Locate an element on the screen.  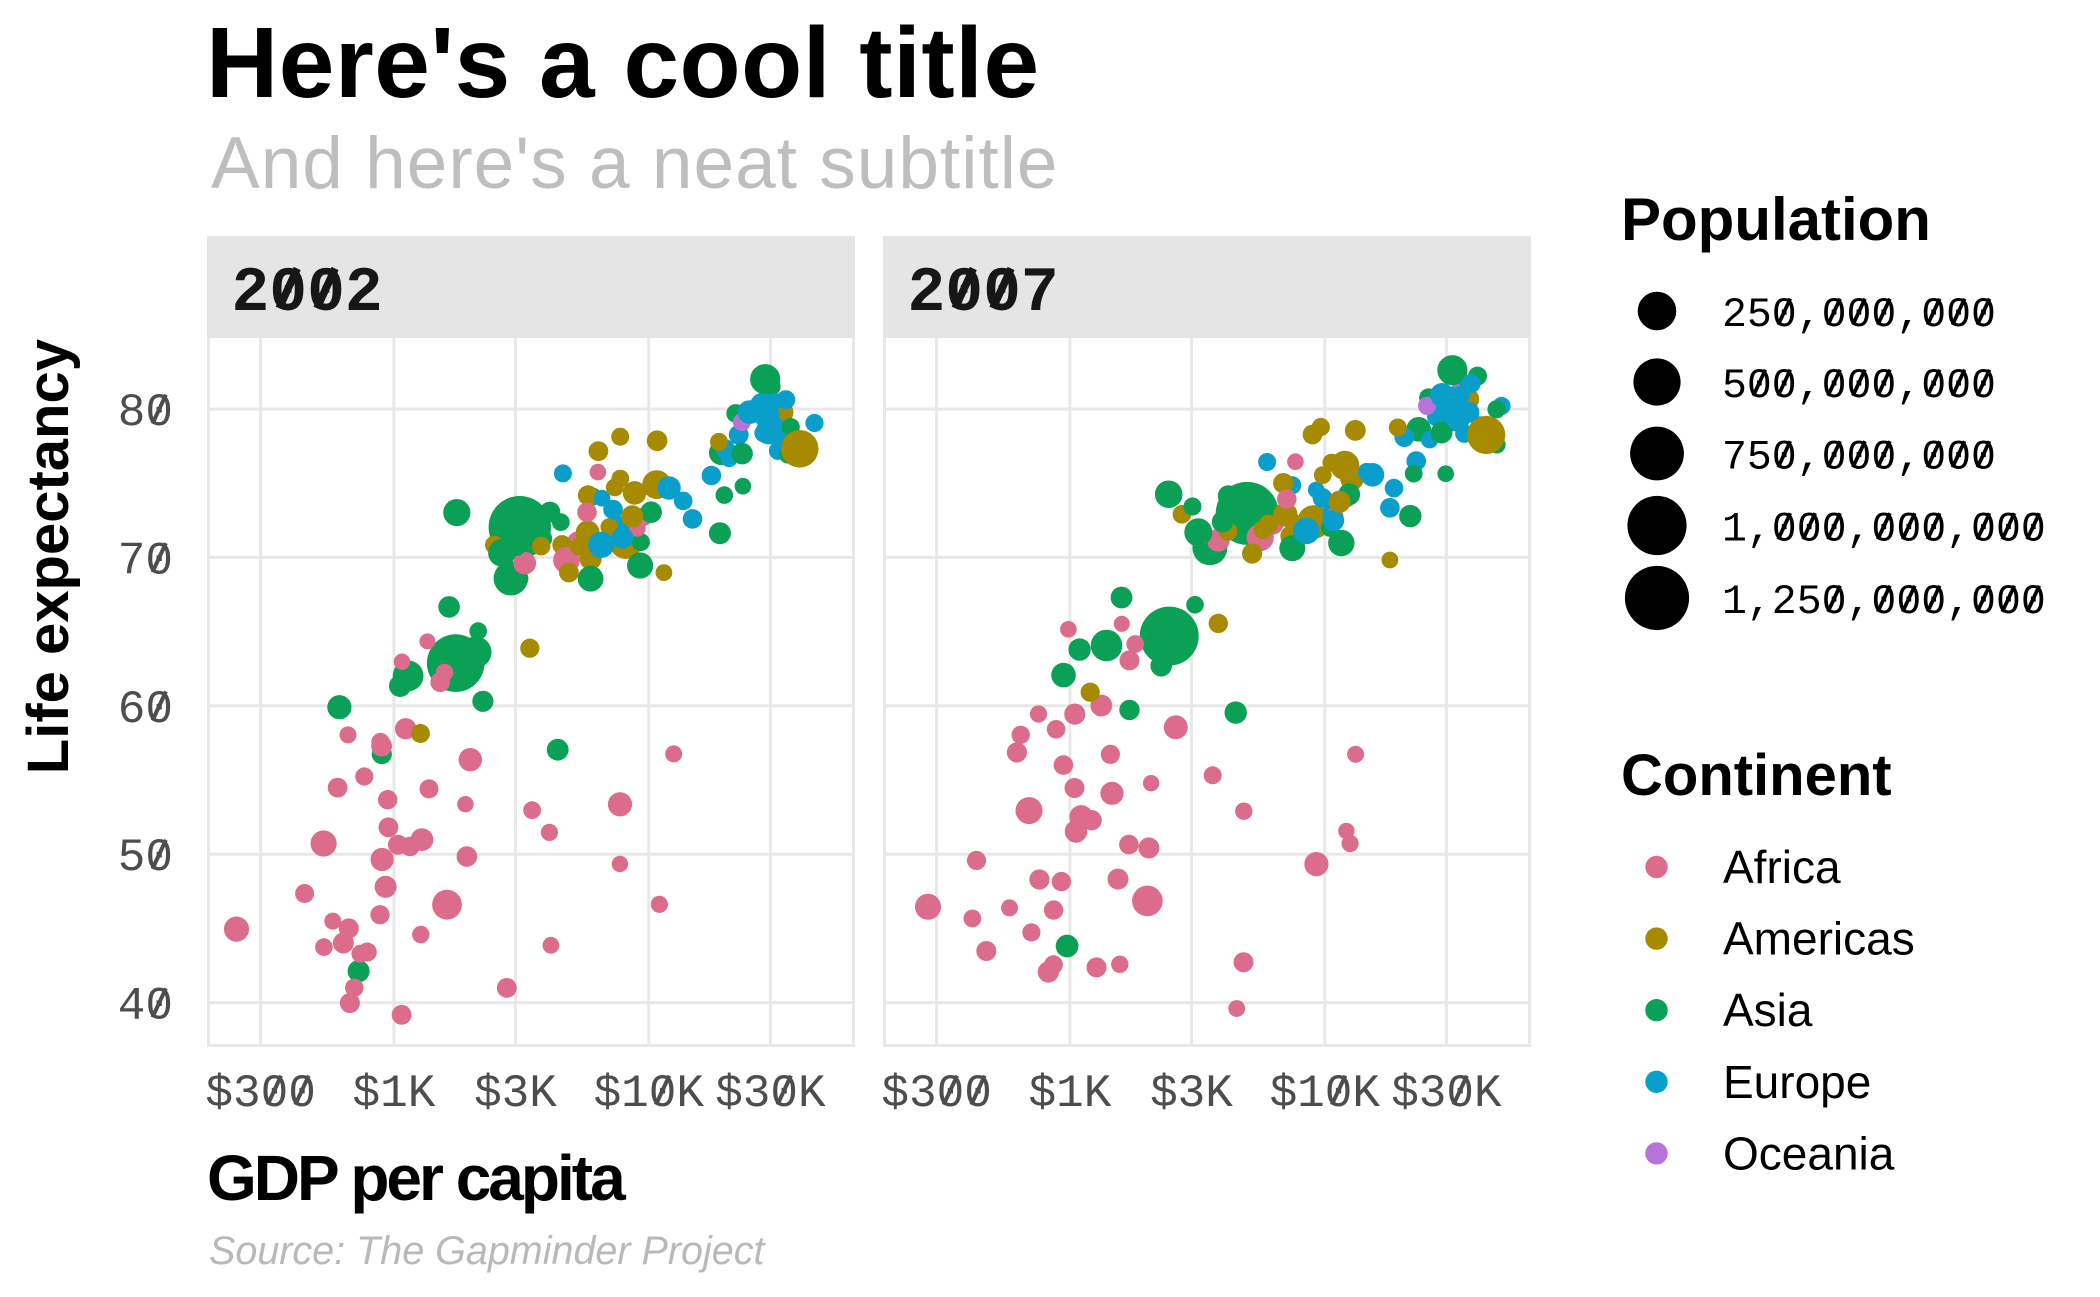
svg-text: Oceania is located at coordinates (1809, 1153).